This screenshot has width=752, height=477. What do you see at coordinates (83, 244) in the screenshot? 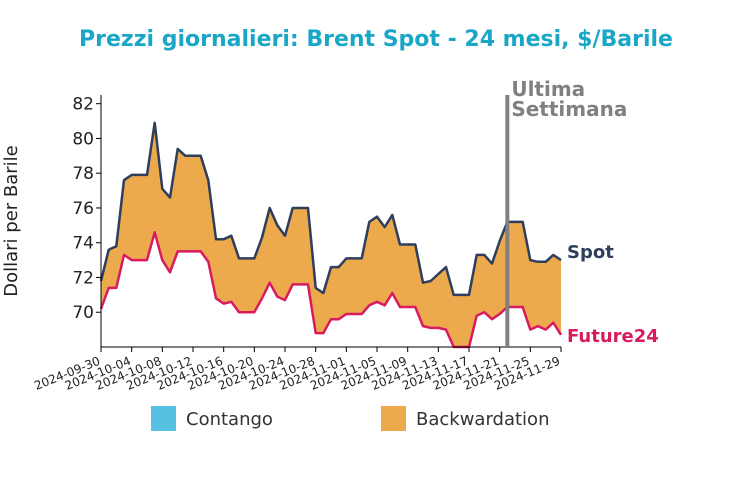
I see `y-tick-label: 74` at bounding box center [83, 244].